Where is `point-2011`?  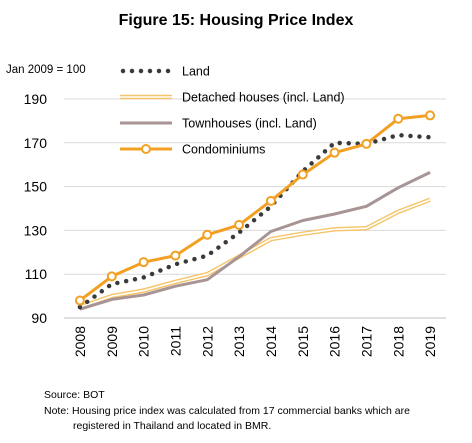 point-2011 is located at coordinates (175, 255).